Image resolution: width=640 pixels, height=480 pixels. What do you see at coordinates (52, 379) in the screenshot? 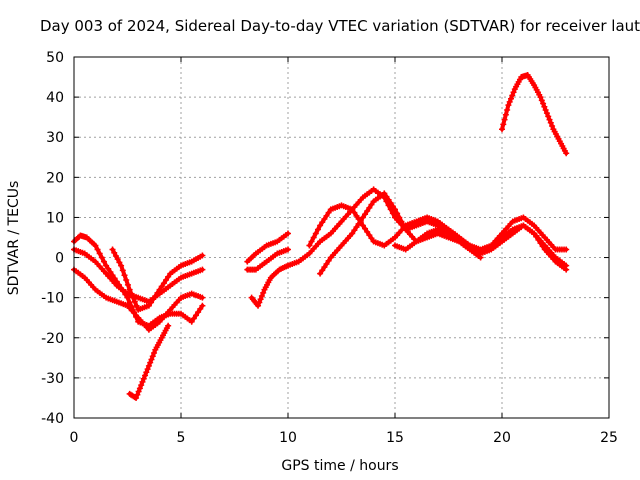
I see `y-tick-label: -30` at bounding box center [52, 379].